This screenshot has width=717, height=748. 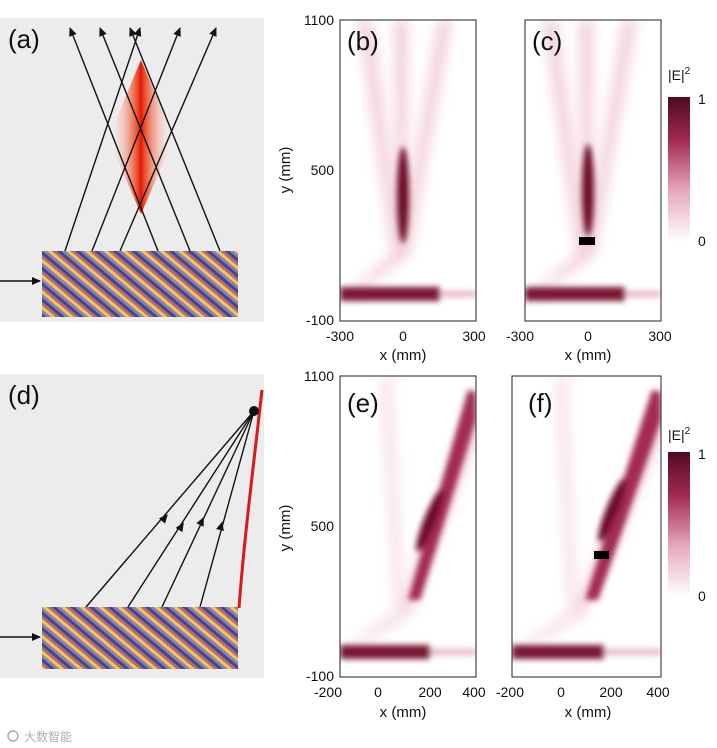 What do you see at coordinates (39, 736) in the screenshot?
I see `watermark: 大数智能` at bounding box center [39, 736].